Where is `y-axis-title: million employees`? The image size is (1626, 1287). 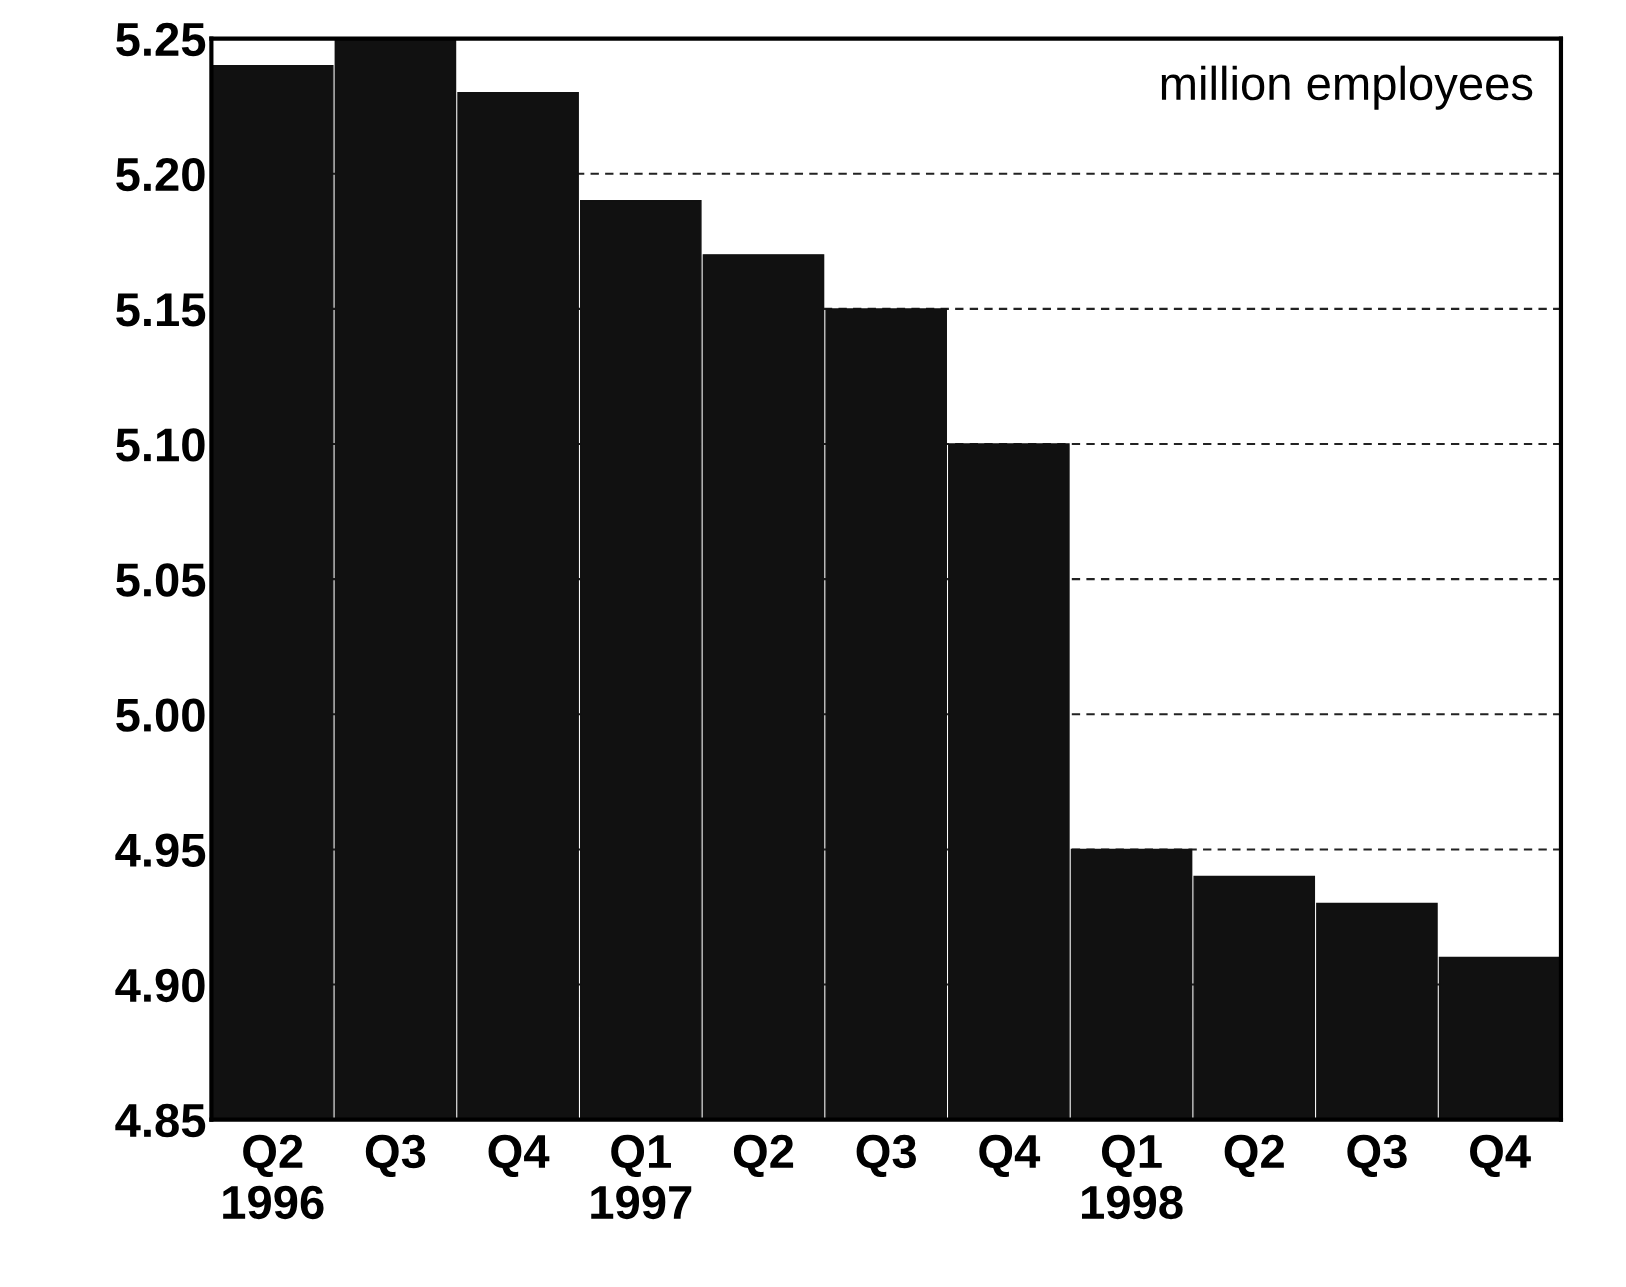
y-axis-title: million employees is located at coordinates (1347, 87).